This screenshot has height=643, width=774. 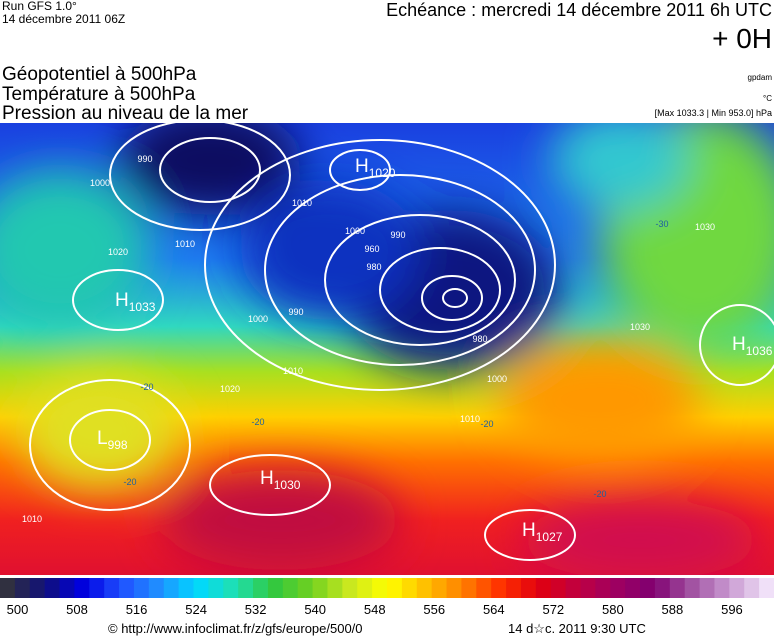 I want to click on pressure-center: L998, so click(x=112, y=440).